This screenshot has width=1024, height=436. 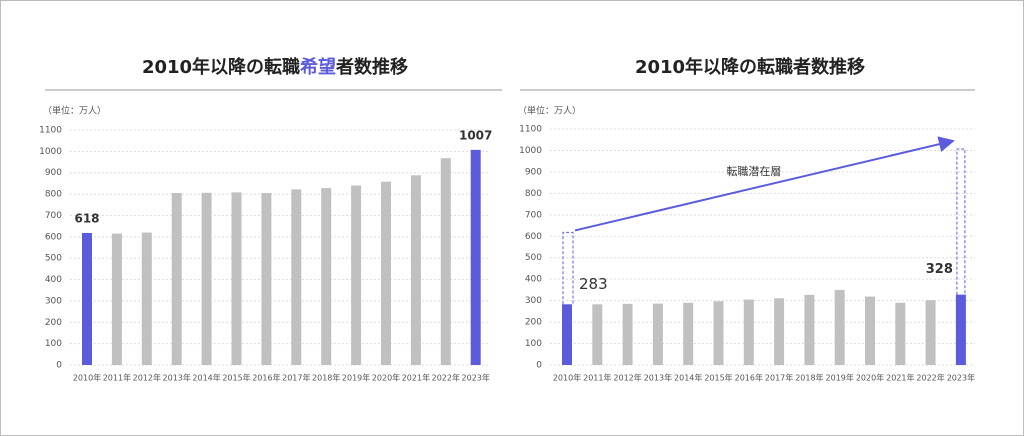 I want to click on trend-arrow, so click(x=764, y=184).